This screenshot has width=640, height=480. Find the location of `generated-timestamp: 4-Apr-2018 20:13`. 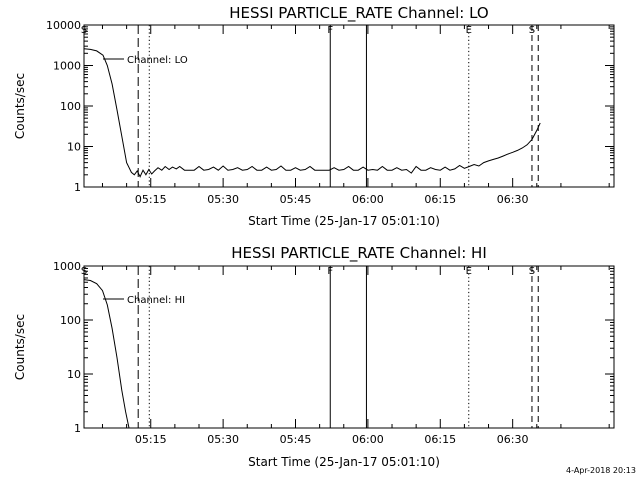

generated-timestamp: 4-Apr-2018 20:13 is located at coordinates (601, 470).